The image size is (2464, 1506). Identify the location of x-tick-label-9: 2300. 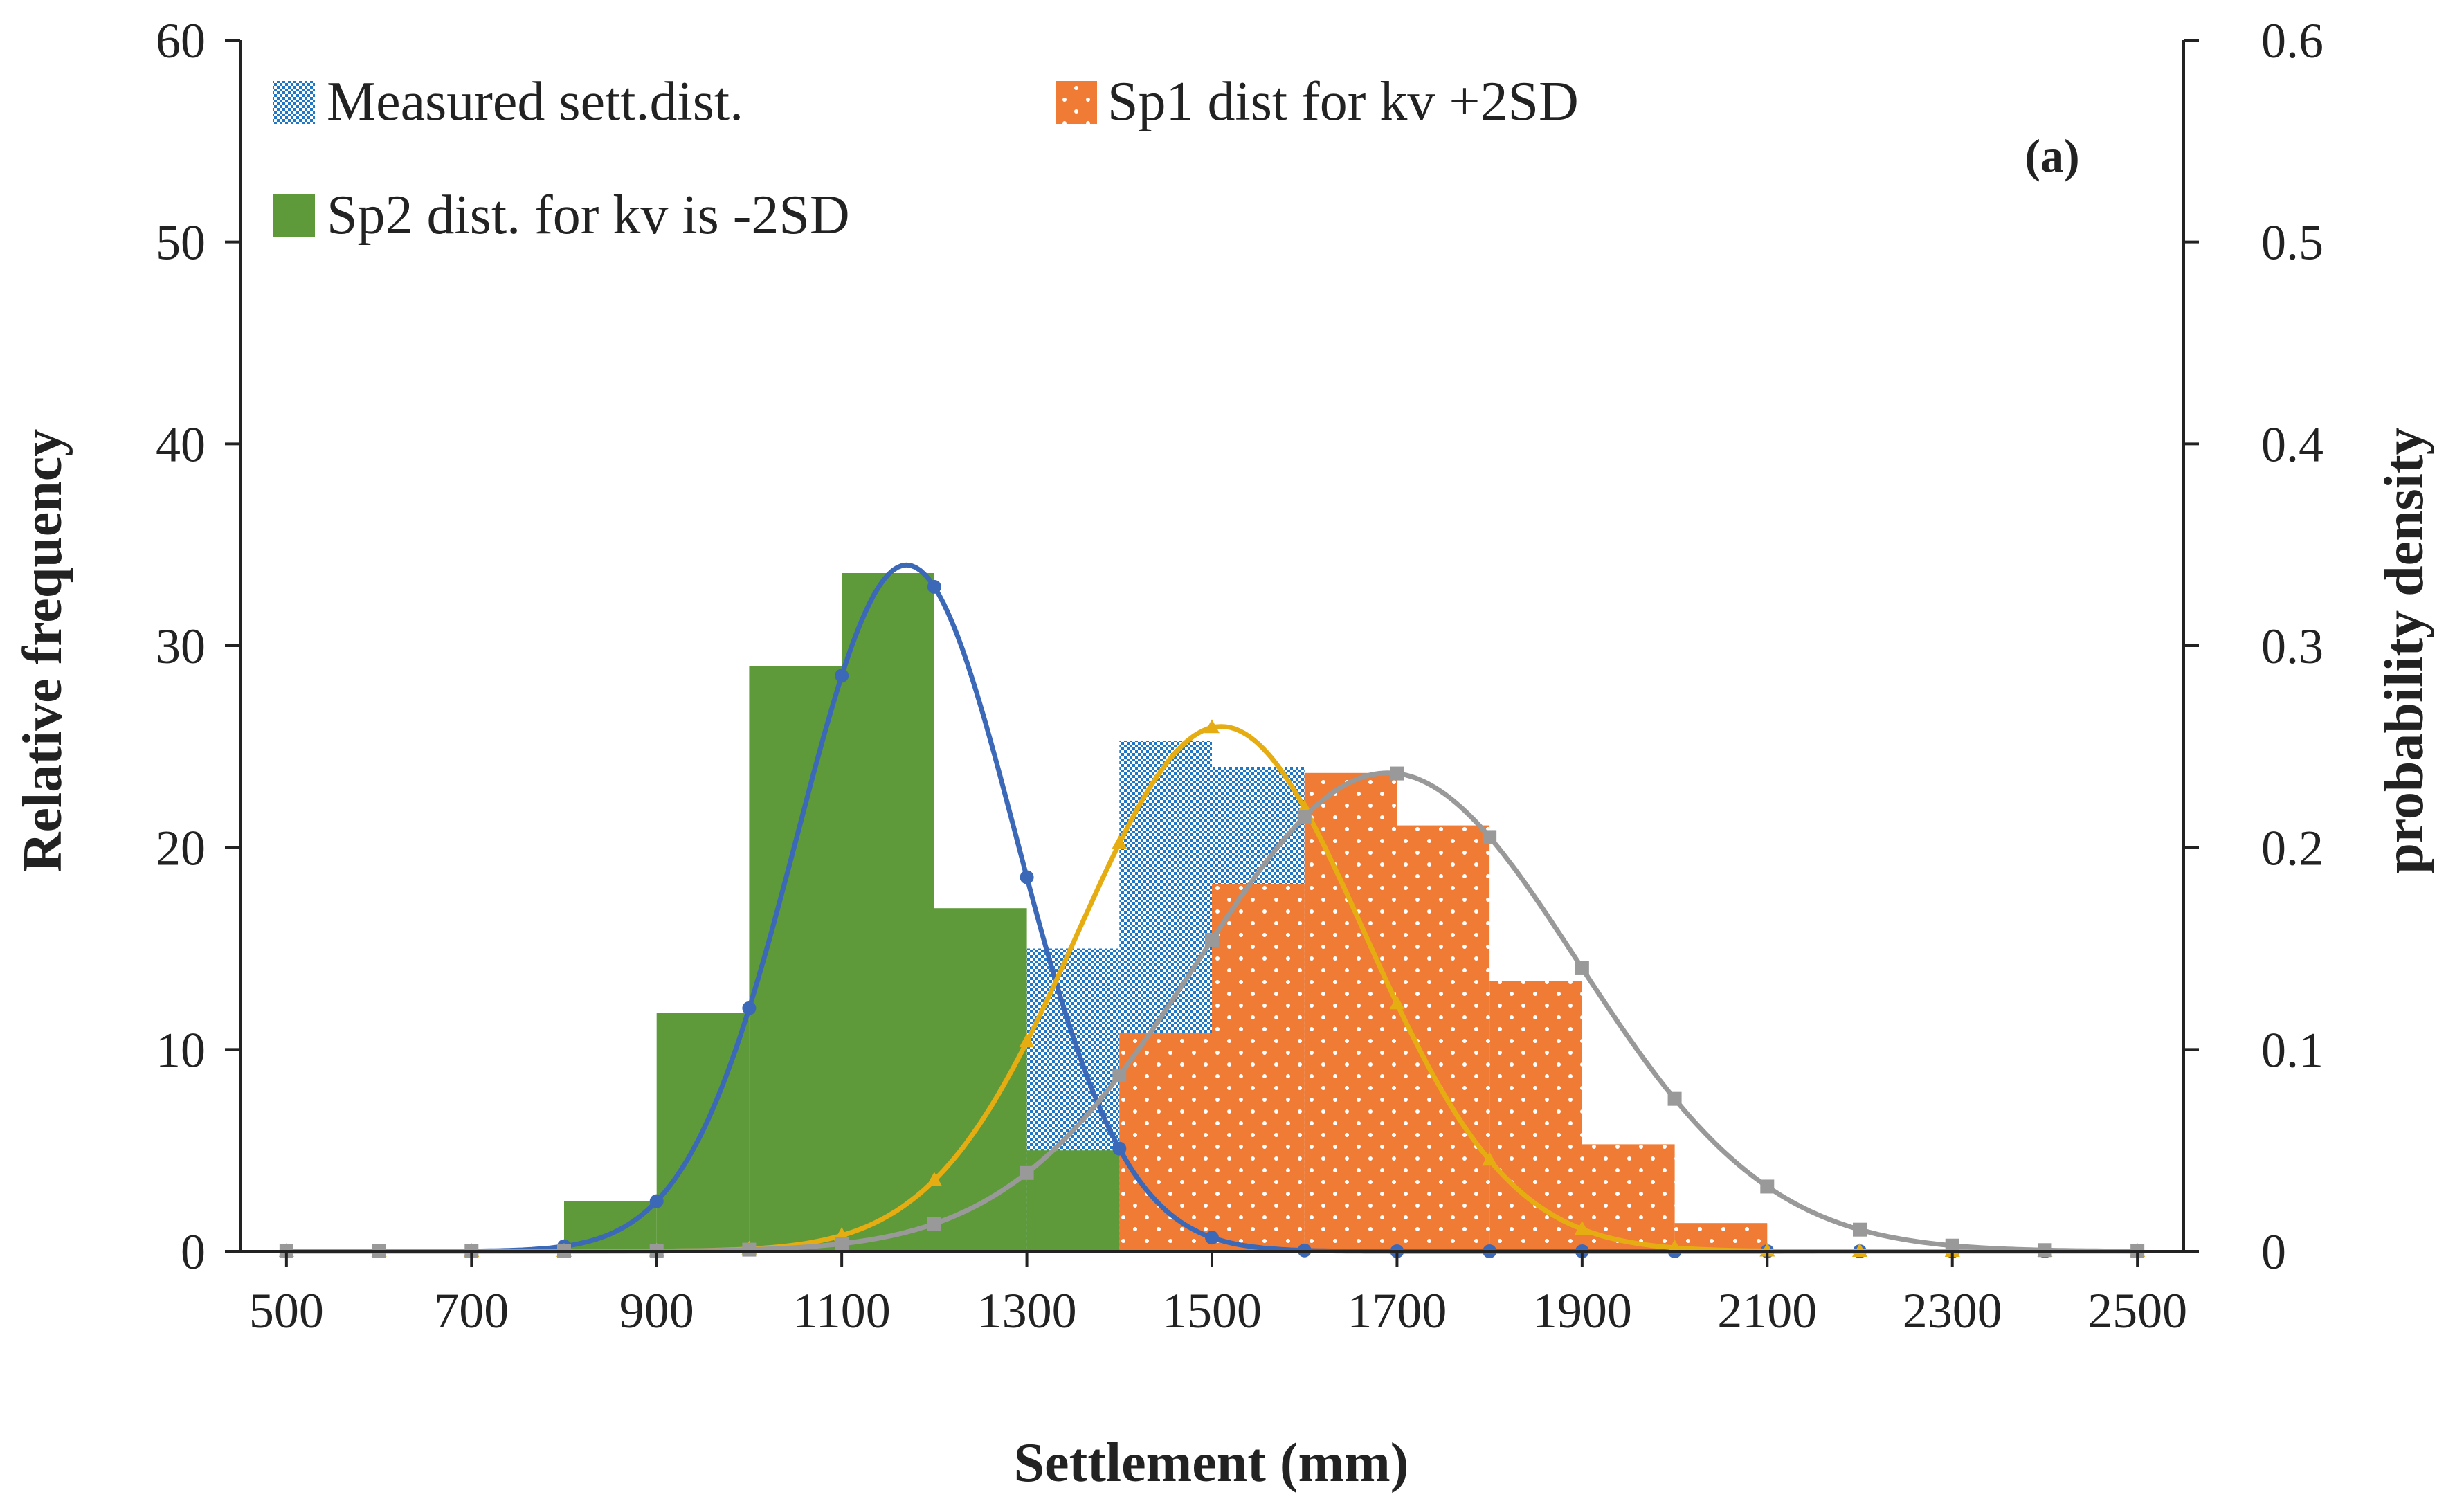
(1952, 1311).